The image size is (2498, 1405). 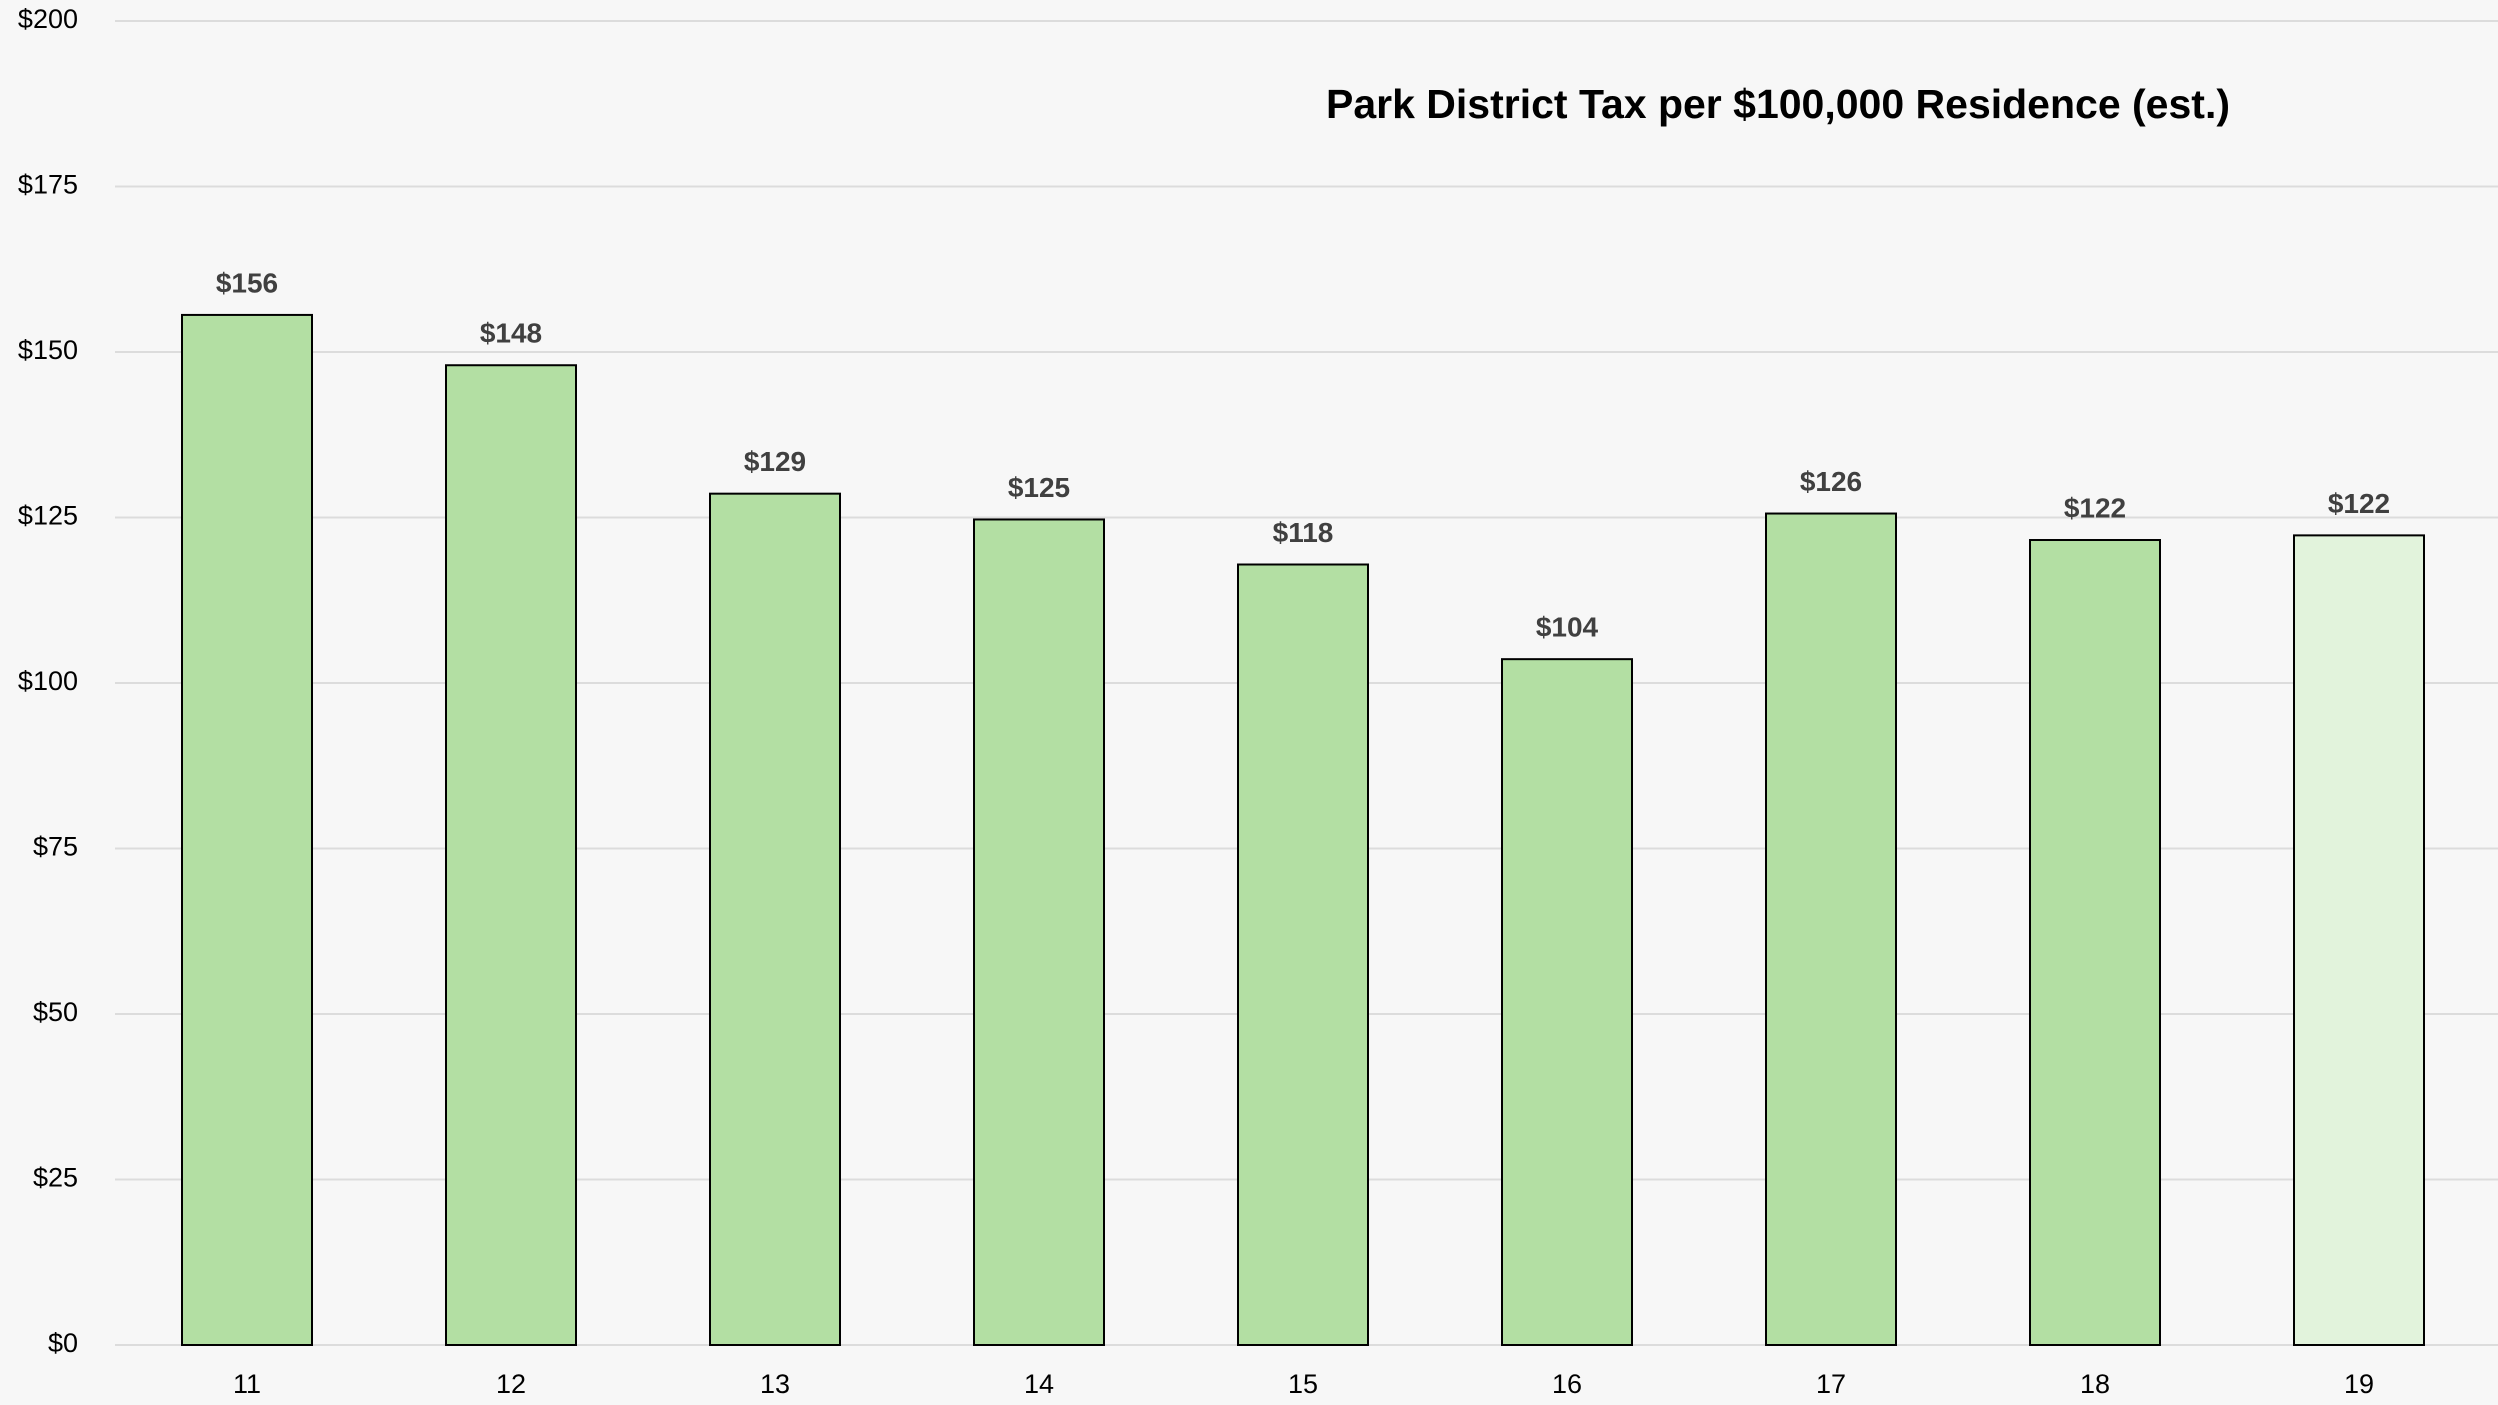 I want to click on x-tick-label: 16, so click(x=1567, y=1384).